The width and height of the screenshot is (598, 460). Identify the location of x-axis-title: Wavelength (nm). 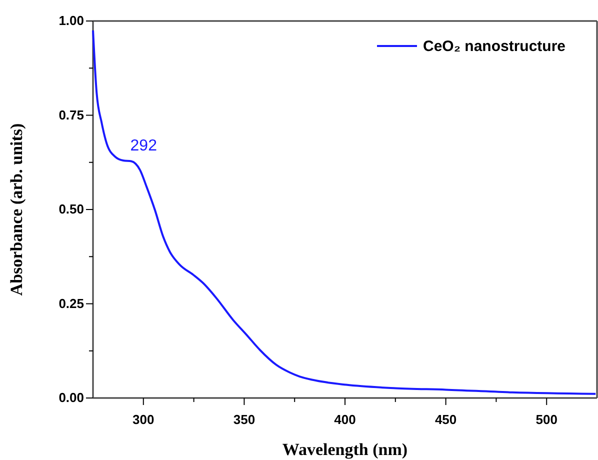
(345, 449).